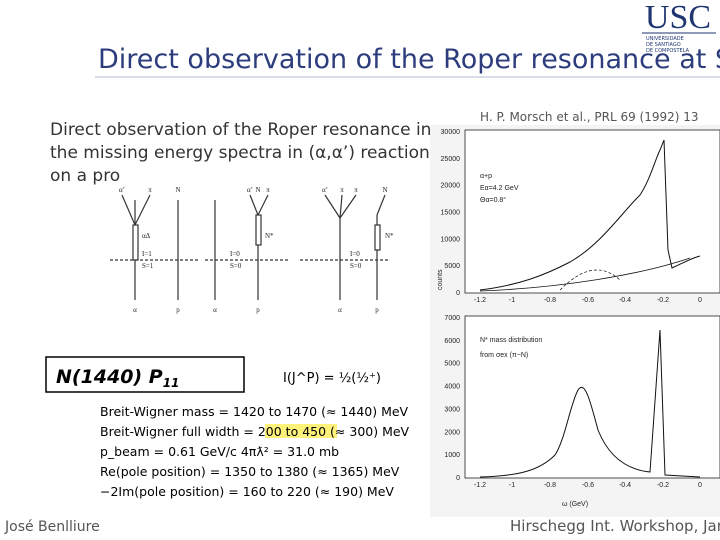  Describe the element at coordinates (452, 341) in the screenshot. I see `y-tick-label: 6000` at that location.